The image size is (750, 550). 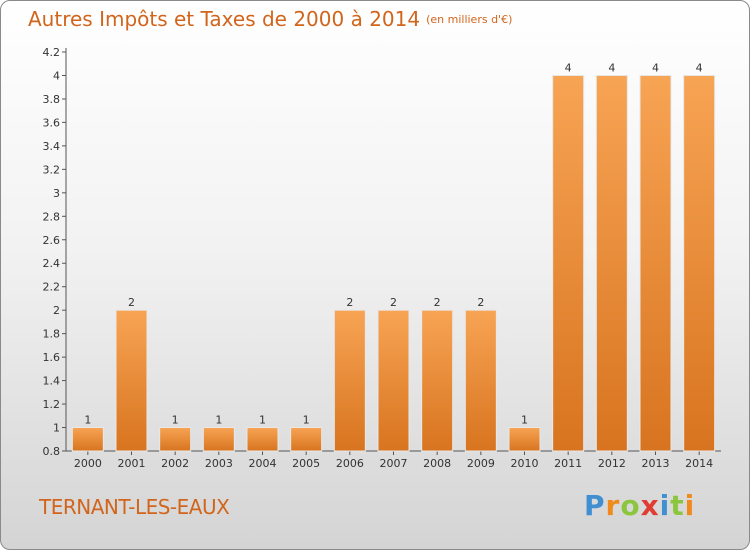 What do you see at coordinates (306, 463) in the screenshot?
I see `x-tick-label: 2005` at bounding box center [306, 463].